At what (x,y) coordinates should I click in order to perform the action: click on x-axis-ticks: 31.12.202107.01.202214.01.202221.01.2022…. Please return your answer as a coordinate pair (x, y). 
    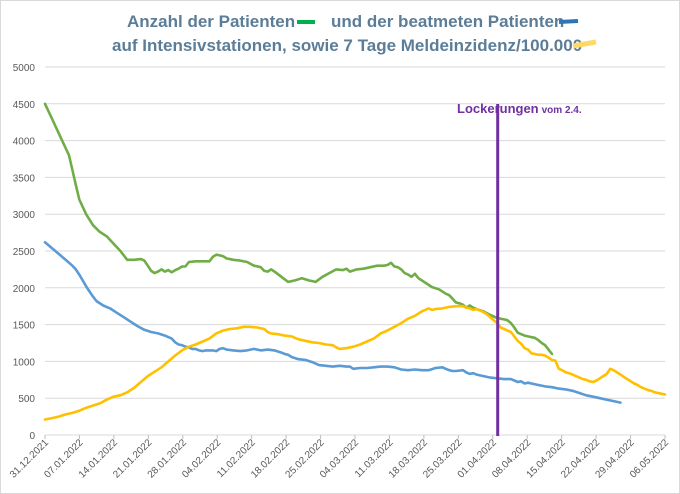
    Looking at the image, I should click on (339, 458).